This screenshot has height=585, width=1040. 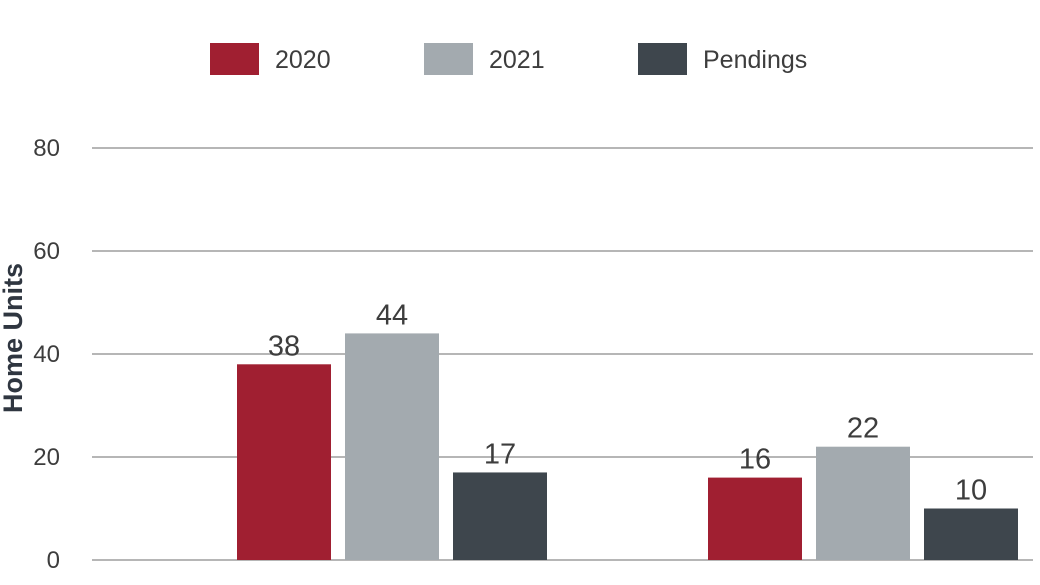 I want to click on legend-swatch-2021, so click(x=448, y=59).